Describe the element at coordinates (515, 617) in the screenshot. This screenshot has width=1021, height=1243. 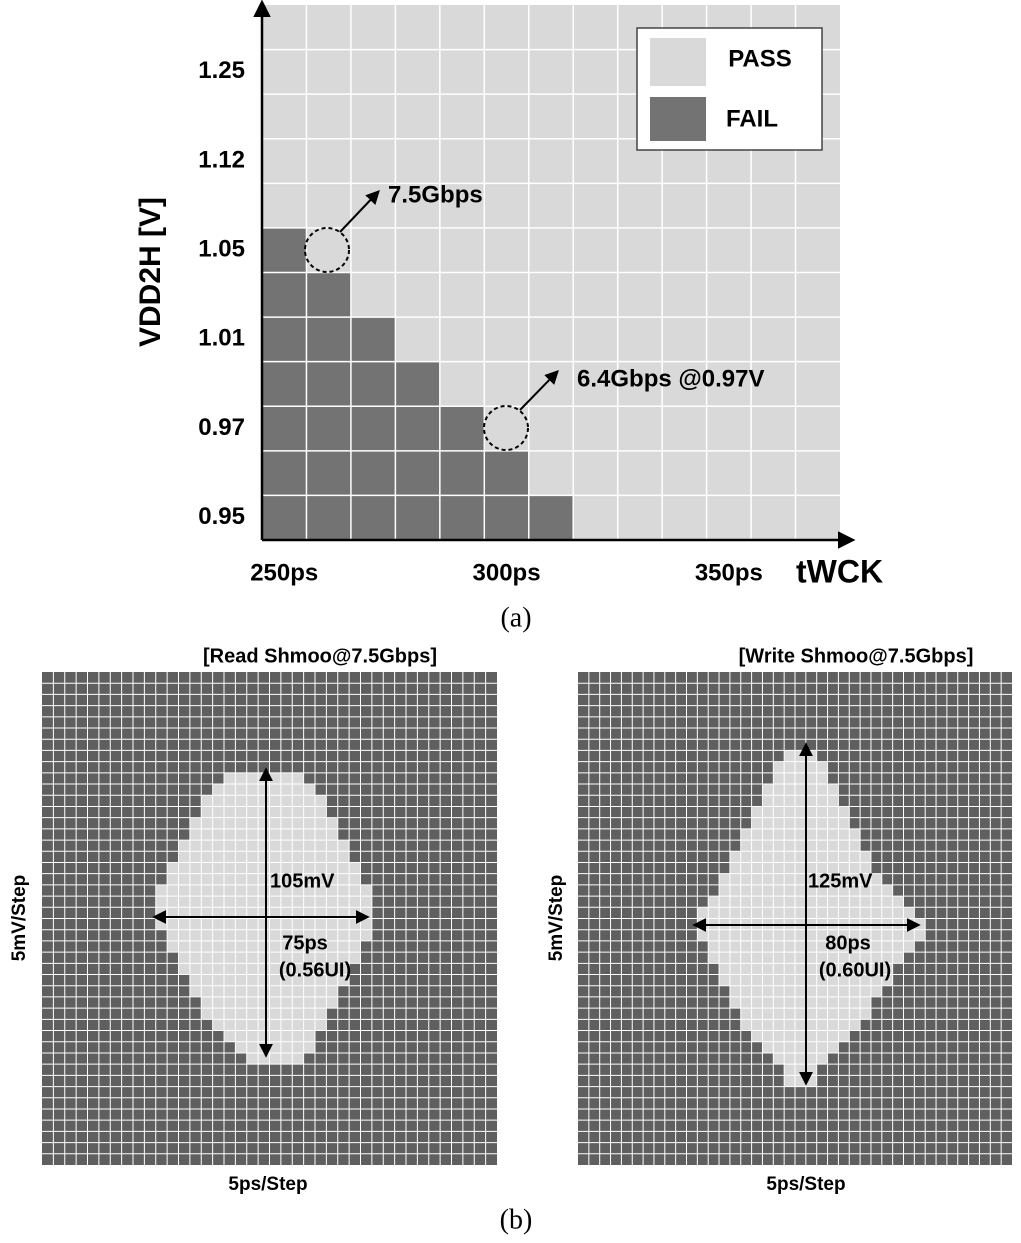
I see `caption: (a)` at that location.